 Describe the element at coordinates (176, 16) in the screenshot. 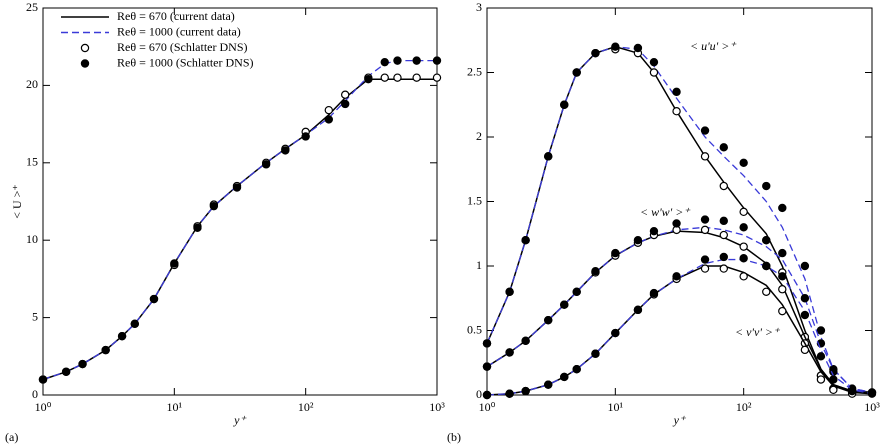

I see `legend-label: Reθ = 670 (current data)` at that location.